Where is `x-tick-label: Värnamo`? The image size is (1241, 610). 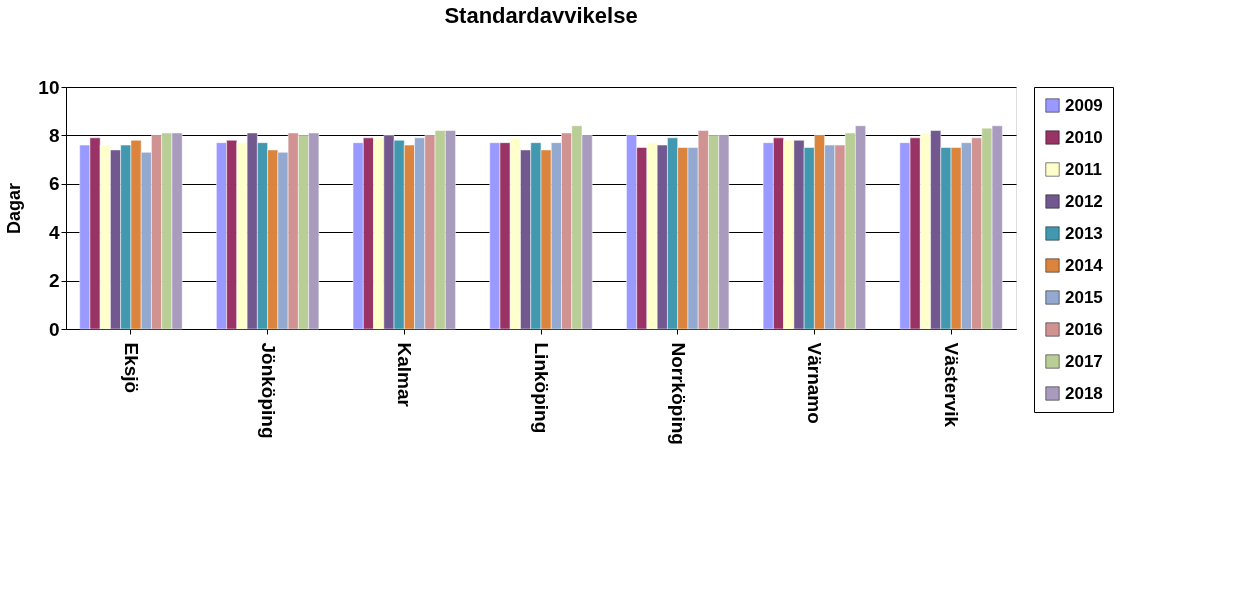 x-tick-label: Värnamo is located at coordinates (815, 383).